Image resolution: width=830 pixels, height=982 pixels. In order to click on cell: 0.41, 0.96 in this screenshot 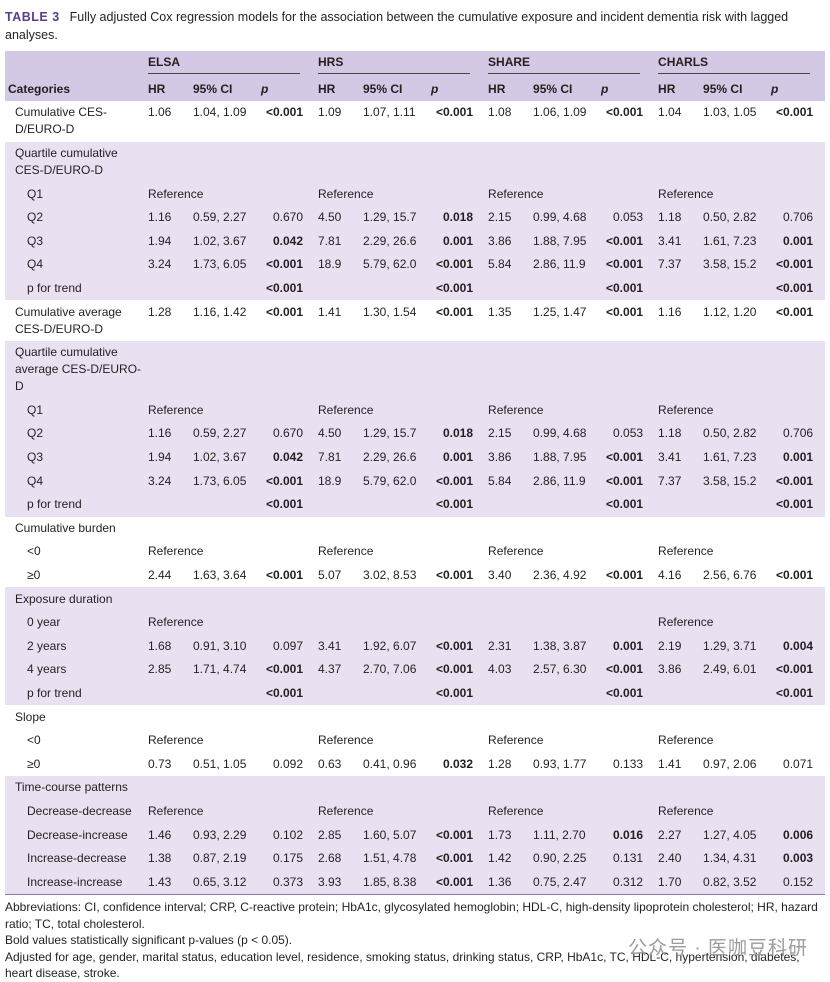, I will do `click(390, 763)`.